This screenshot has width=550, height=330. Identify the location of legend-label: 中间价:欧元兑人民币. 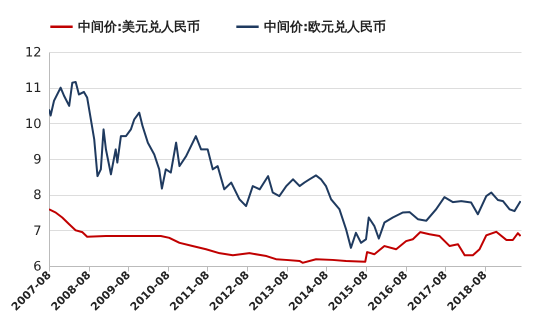
(325, 26).